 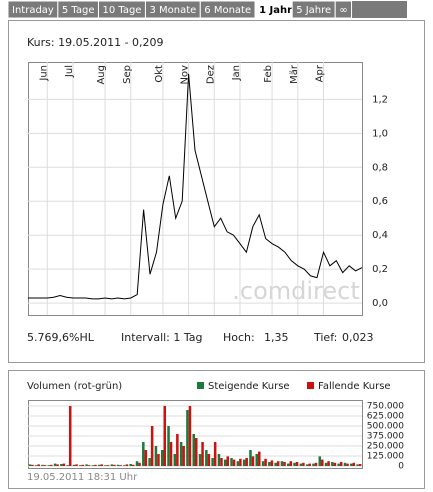 What do you see at coordinates (227, 10) in the screenshot?
I see `tab-label: 6 Monate` at bounding box center [227, 10].